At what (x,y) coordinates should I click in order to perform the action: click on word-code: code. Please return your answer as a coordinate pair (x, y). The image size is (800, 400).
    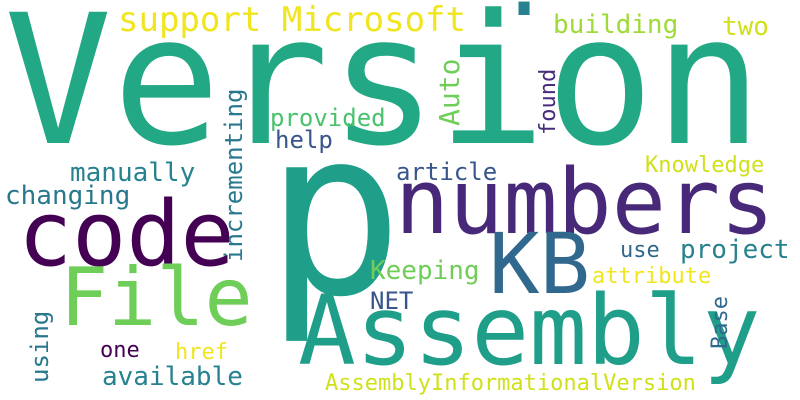
    Looking at the image, I should click on (126, 234).